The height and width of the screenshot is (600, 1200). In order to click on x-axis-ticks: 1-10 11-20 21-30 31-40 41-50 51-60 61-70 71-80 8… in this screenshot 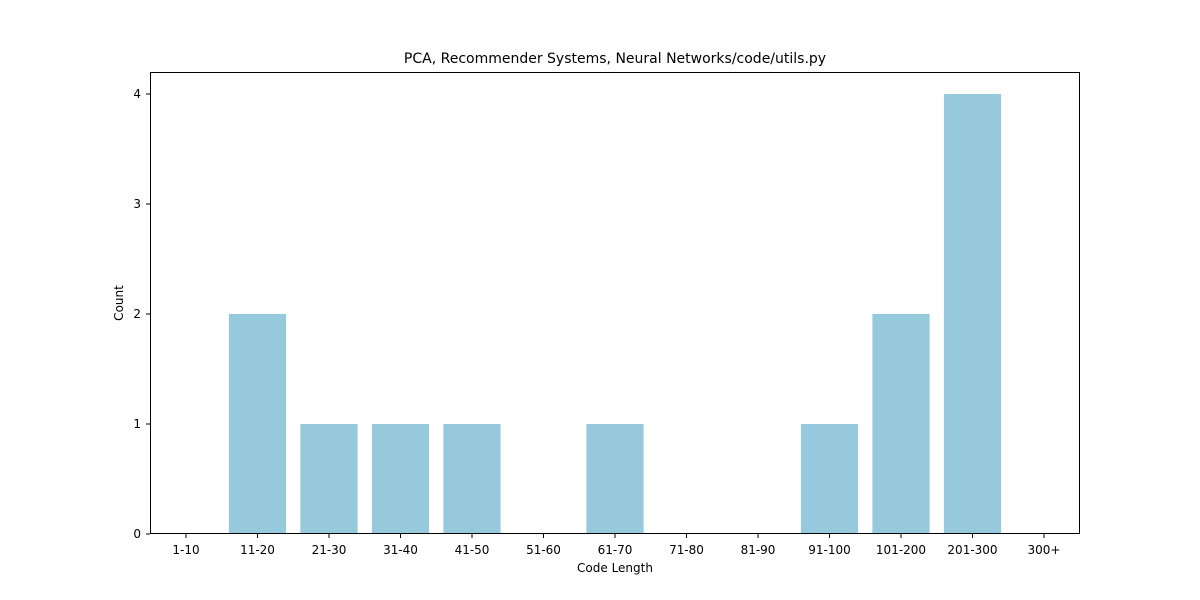, I will do `click(616, 545)`.